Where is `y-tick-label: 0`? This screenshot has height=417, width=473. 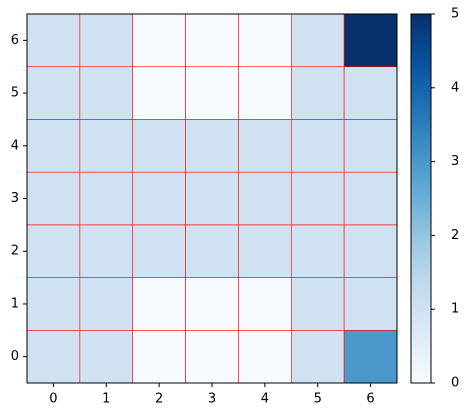
y-tick-label: 0 is located at coordinates (15, 356).